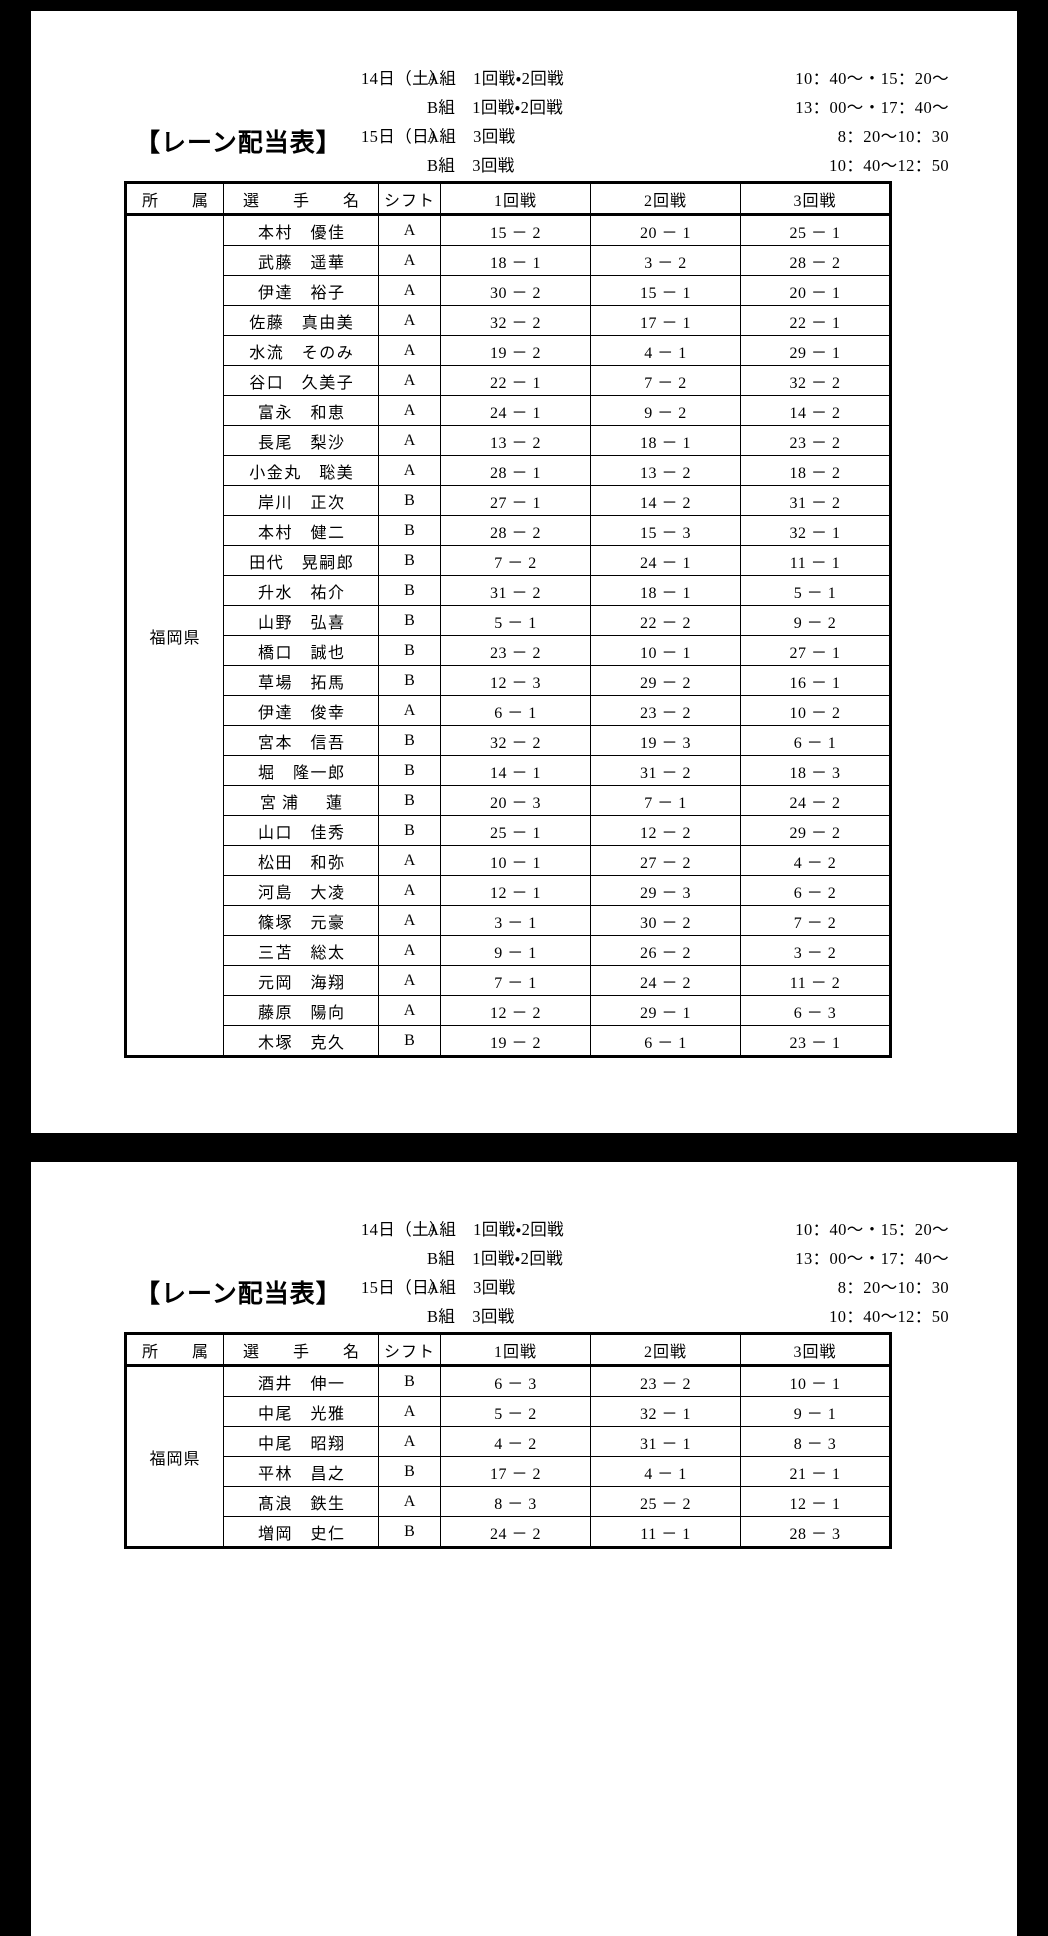  Describe the element at coordinates (665, 230) in the screenshot. I see `cell-round2: 20 － 1` at that location.